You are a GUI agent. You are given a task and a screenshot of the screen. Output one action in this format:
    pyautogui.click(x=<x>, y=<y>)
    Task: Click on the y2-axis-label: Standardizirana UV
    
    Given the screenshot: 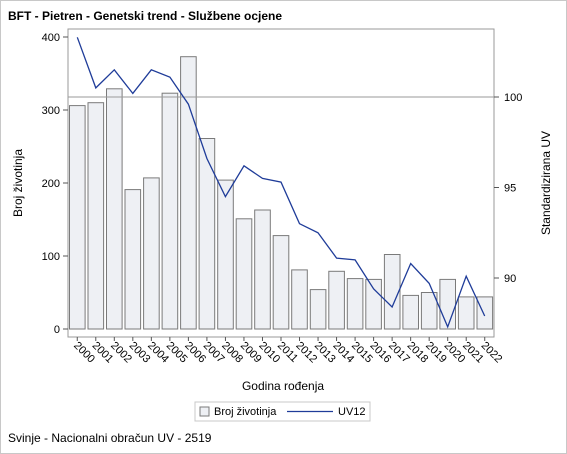 What is the action you would take?
    pyautogui.click(x=546, y=183)
    